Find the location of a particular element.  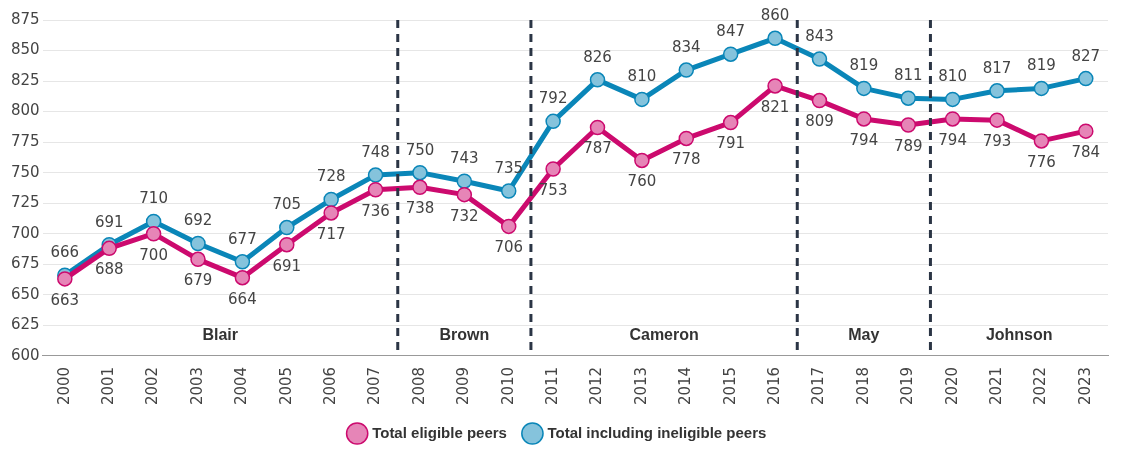

x-tick-label: 2021 is located at coordinates (995, 386).